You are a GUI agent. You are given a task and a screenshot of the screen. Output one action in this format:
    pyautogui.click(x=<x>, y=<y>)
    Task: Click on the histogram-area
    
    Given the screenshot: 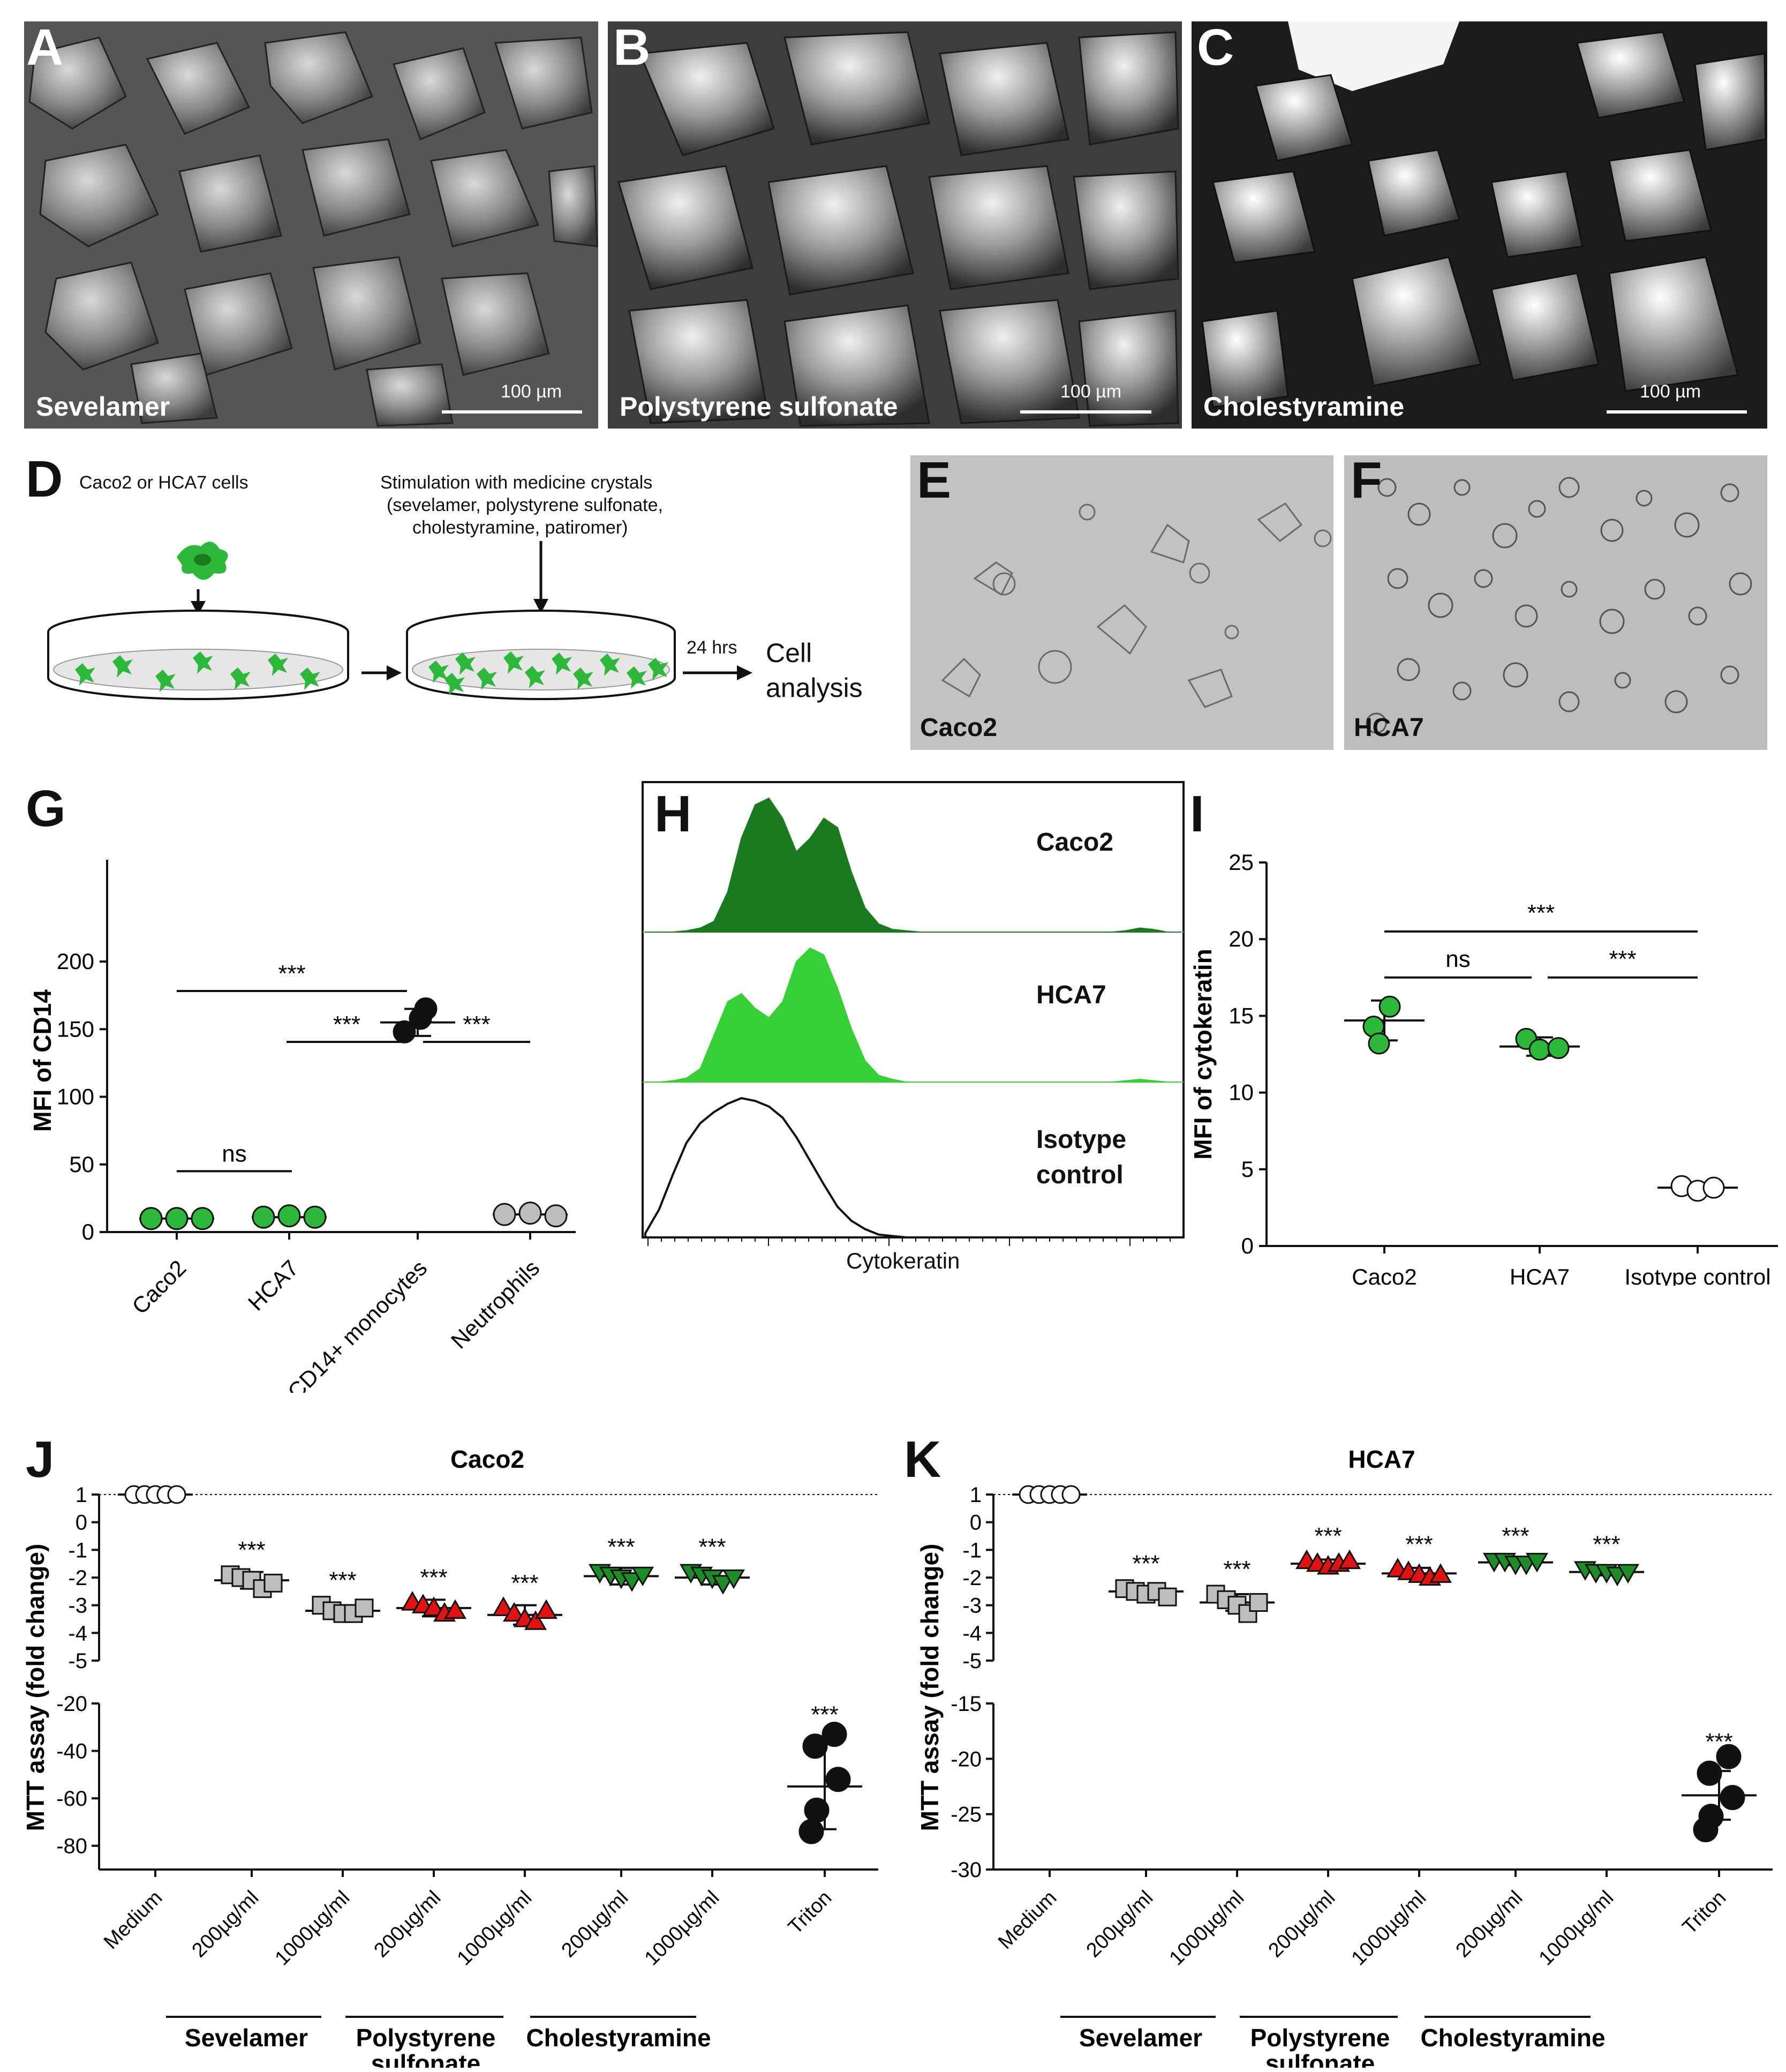 What is the action you would take?
    pyautogui.click(x=913, y=1015)
    